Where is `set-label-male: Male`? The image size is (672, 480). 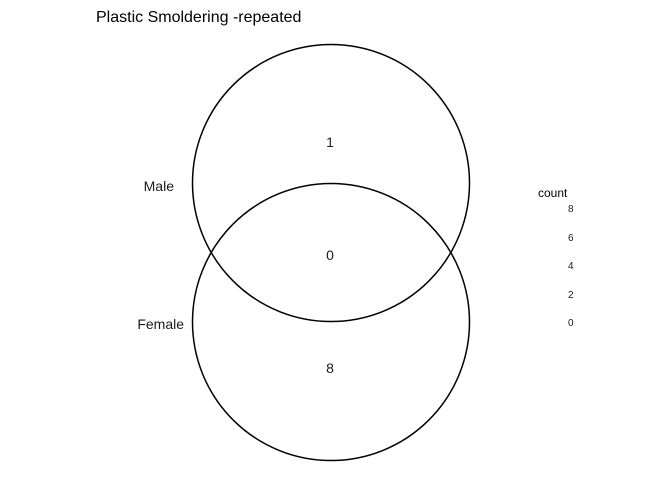
set-label-male: Male is located at coordinates (159, 186).